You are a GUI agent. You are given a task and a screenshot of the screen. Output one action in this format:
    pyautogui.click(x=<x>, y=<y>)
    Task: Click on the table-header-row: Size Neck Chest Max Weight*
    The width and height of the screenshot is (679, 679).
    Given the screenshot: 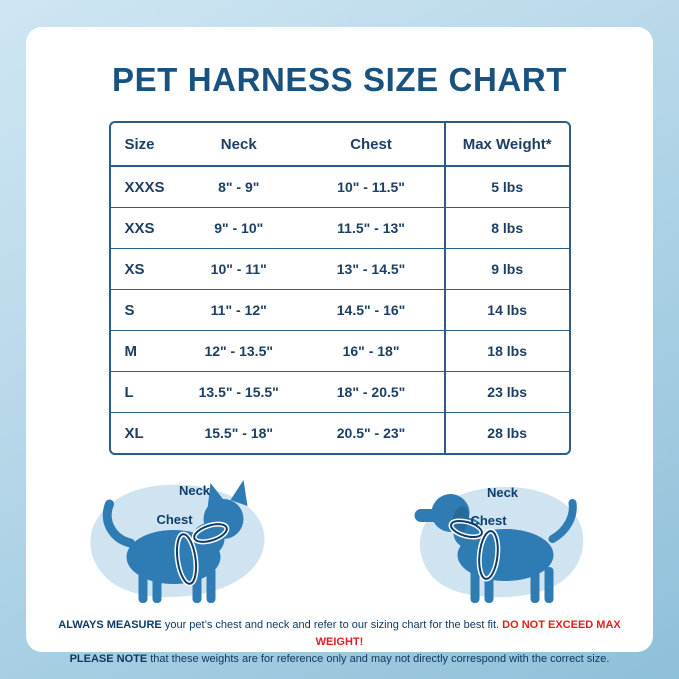 What is the action you would take?
    pyautogui.click(x=339, y=144)
    